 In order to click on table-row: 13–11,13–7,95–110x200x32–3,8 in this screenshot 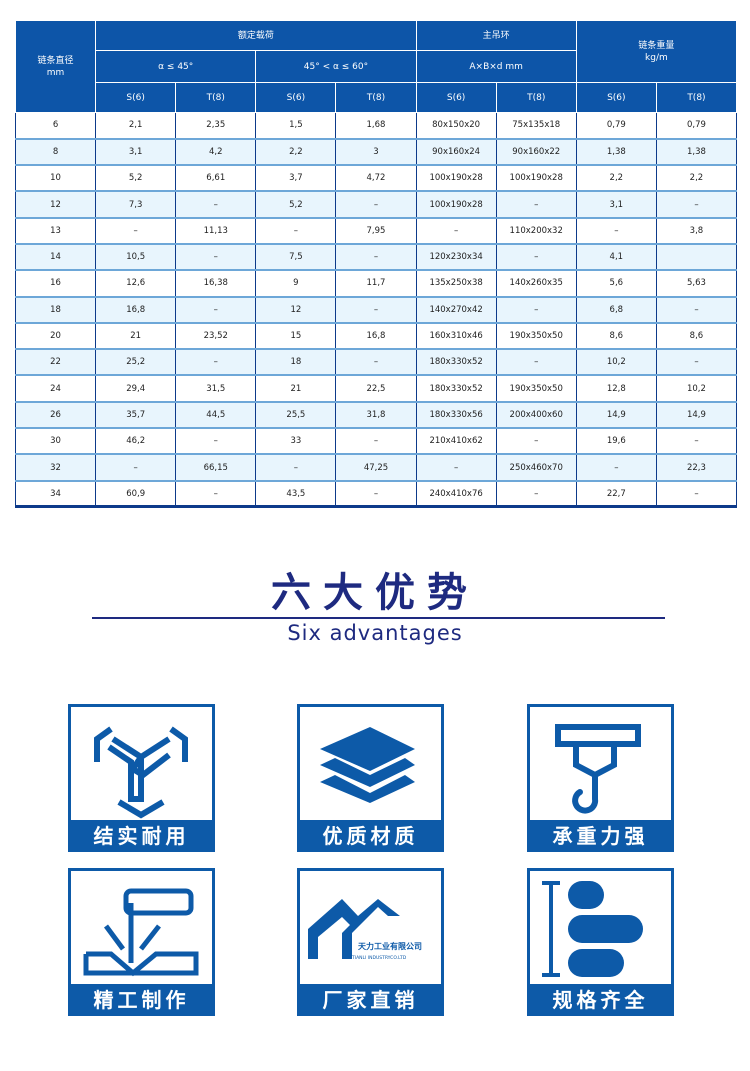, I will do `click(376, 231)`.